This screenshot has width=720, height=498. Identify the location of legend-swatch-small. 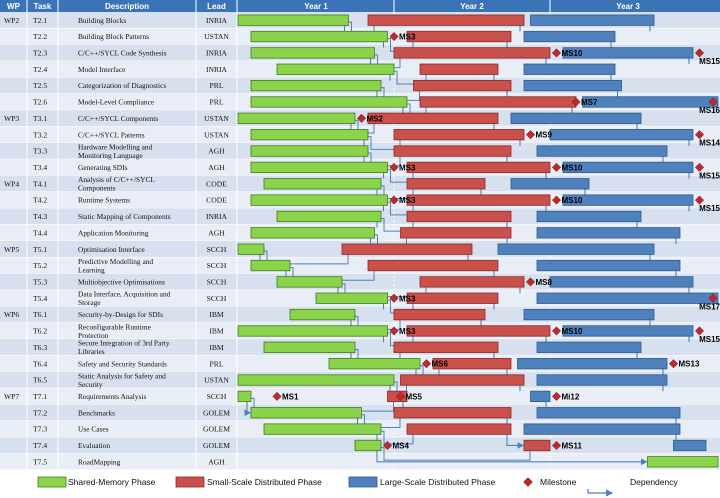
(190, 482).